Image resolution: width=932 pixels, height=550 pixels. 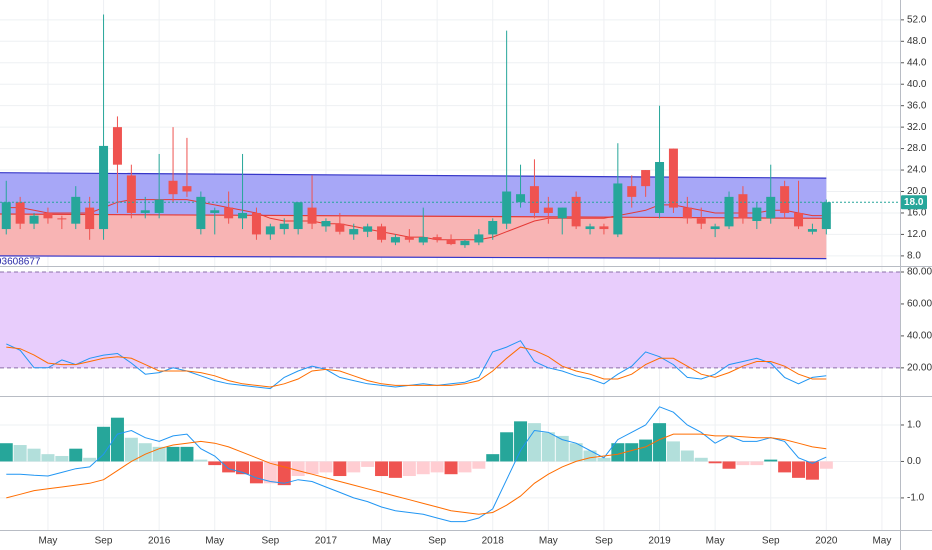 I want to click on x-tick-label: 2017, so click(x=326, y=541).